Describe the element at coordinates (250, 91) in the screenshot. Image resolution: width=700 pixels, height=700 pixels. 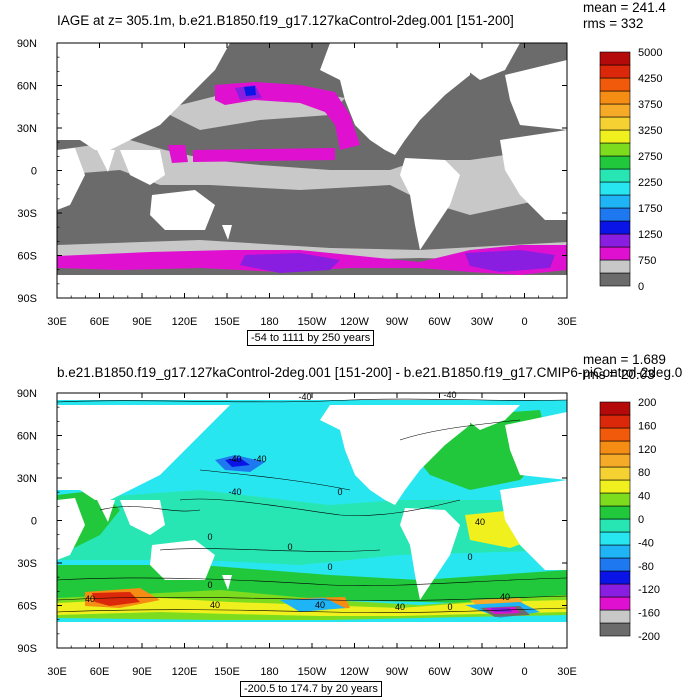
I see `panel1-blue-npac` at that location.